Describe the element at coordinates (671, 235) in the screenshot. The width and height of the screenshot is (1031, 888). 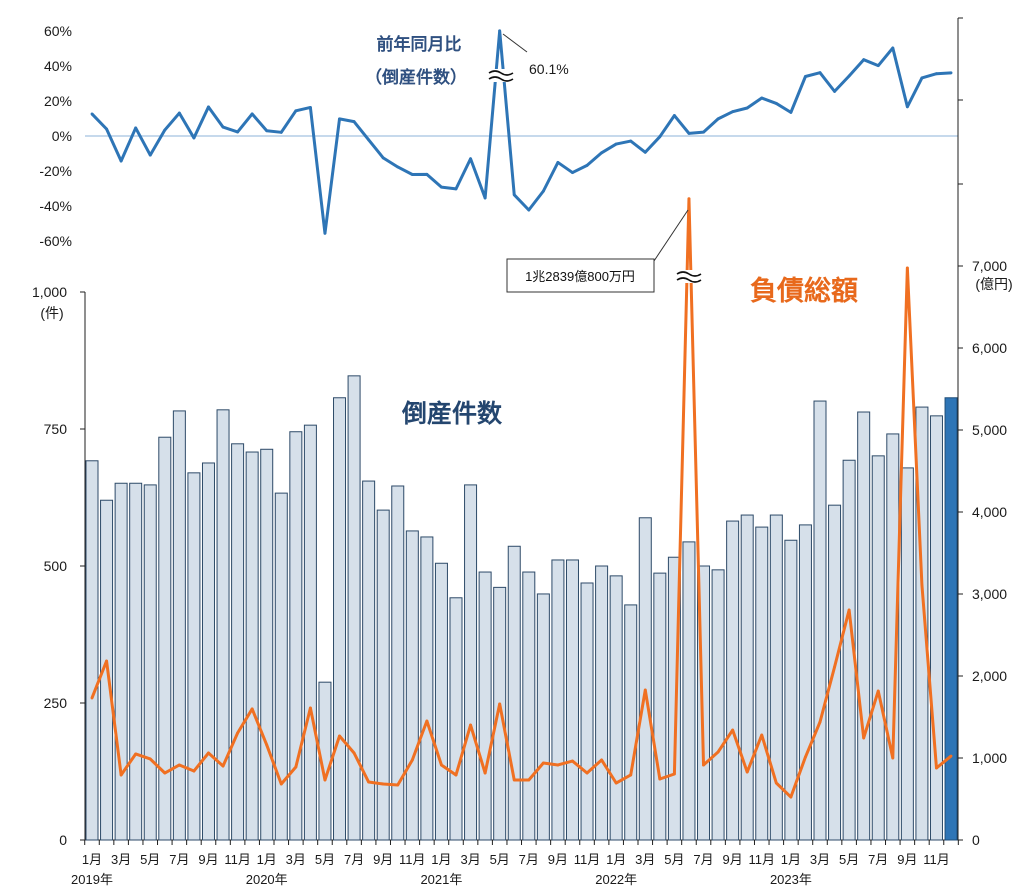
I see `debt-annotation-leader` at that location.